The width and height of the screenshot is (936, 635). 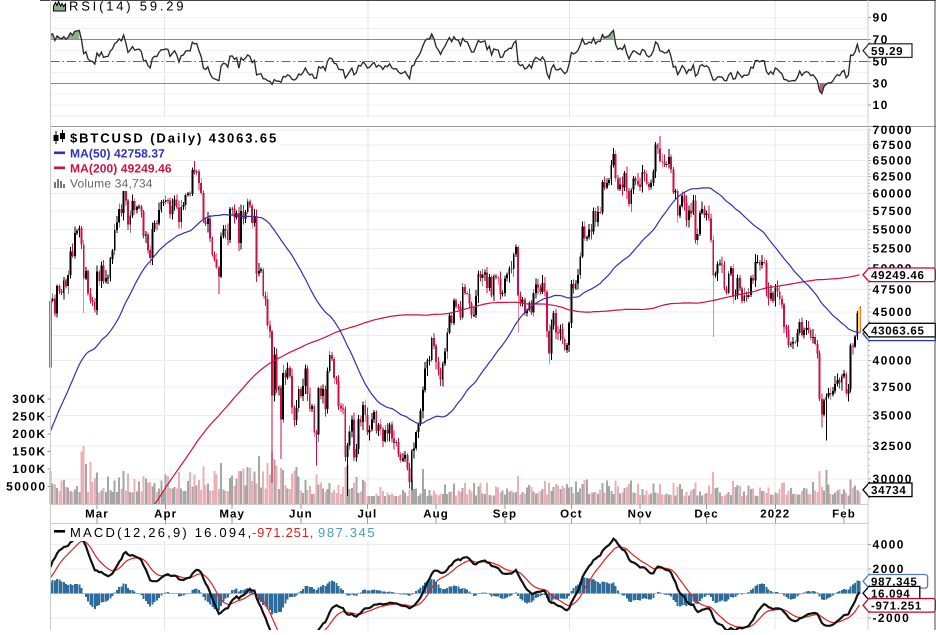 I want to click on svg-text: 67500, so click(x=893, y=145).